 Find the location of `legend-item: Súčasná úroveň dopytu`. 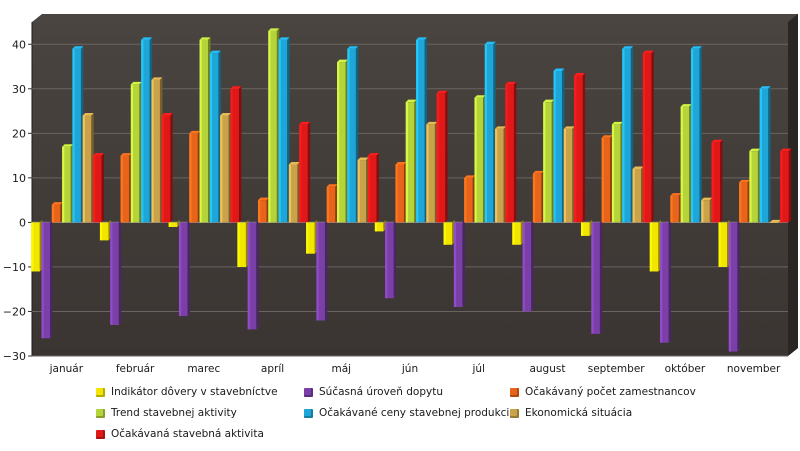

legend-item: Súčasná úroveň dopytu is located at coordinates (373, 392).